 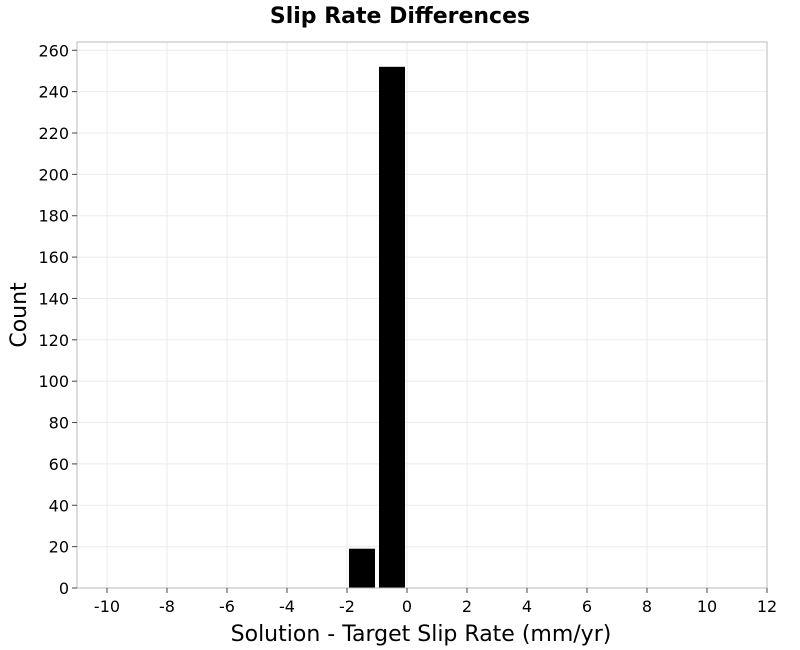 I want to click on y-tick-label: 0, so click(x=64, y=588).